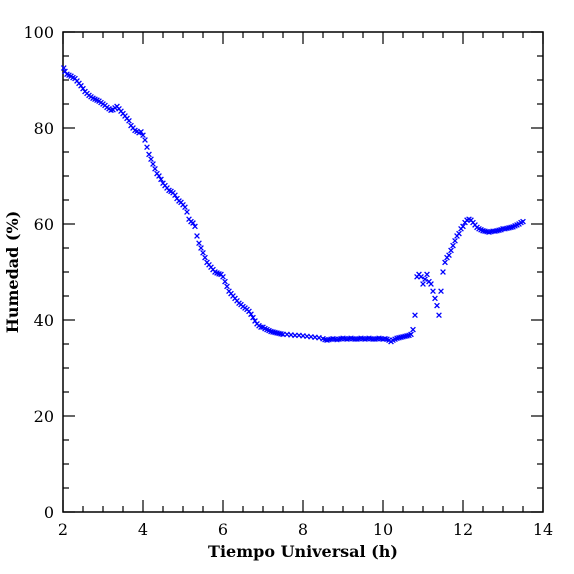 This screenshot has height=574, width=574. Describe the element at coordinates (223, 529) in the screenshot. I see `x-tick-label: 6` at that location.